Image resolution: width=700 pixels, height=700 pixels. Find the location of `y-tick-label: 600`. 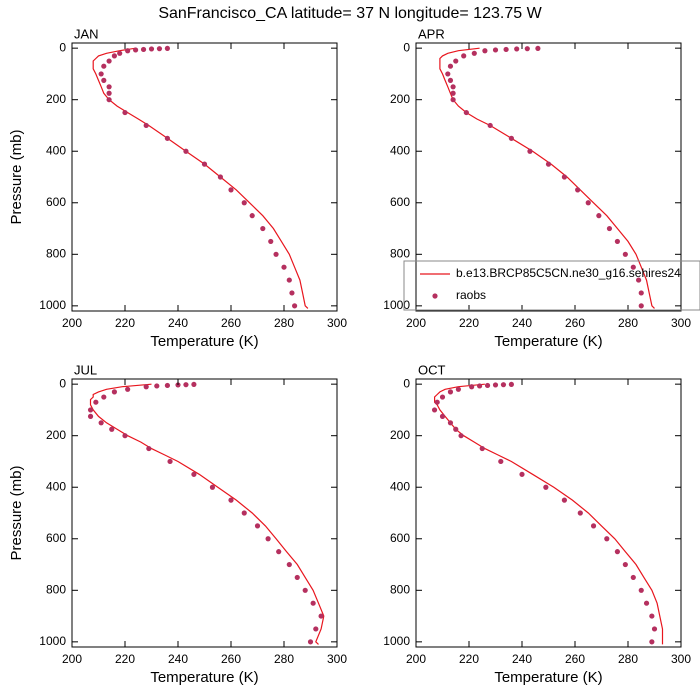

y-tick-label: 600 is located at coordinates (56, 202).